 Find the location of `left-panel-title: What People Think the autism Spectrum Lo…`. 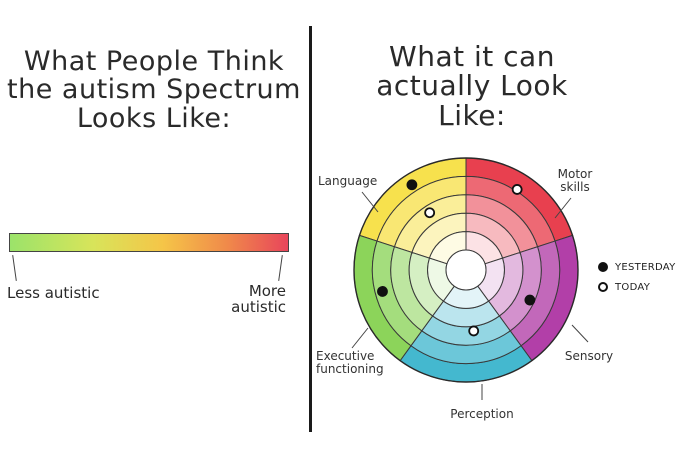

left-panel-title: What People Think the autism Spectrum Lo… is located at coordinates (154, 90).